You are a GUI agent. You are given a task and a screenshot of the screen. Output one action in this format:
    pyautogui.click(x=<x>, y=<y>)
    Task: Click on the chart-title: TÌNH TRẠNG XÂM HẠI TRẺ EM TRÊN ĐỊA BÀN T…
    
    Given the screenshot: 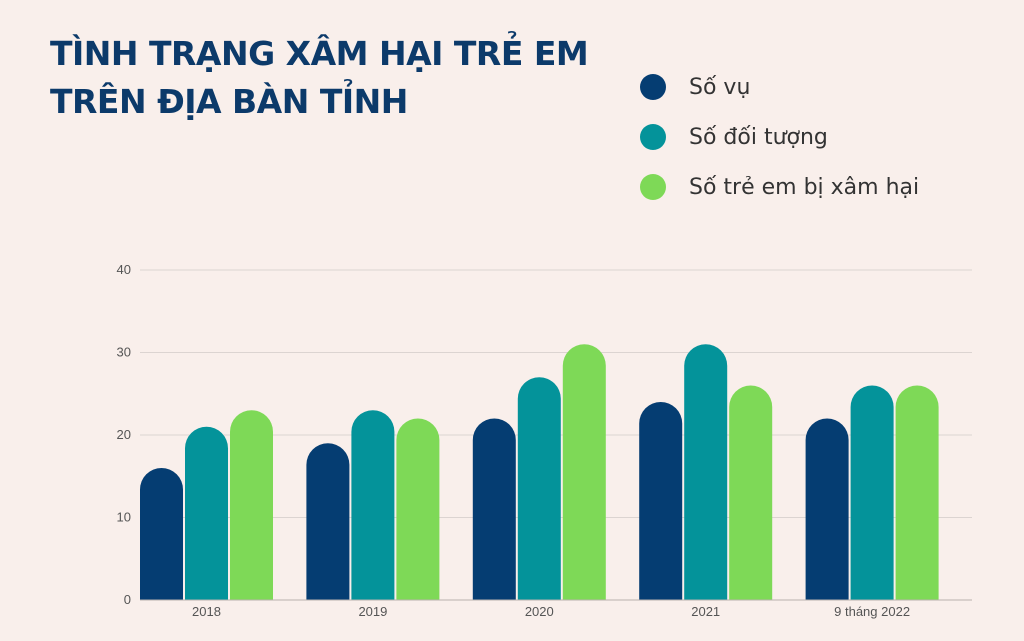 What is the action you would take?
    pyautogui.click(x=319, y=78)
    